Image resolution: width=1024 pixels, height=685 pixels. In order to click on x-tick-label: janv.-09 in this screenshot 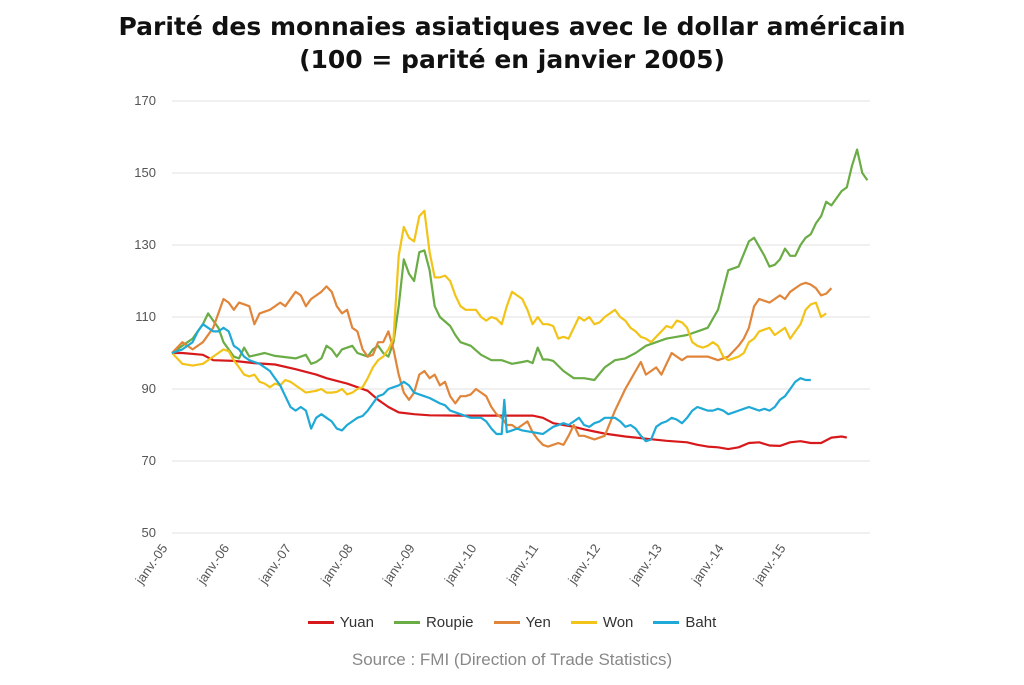, I will do `click(398, 564)`.